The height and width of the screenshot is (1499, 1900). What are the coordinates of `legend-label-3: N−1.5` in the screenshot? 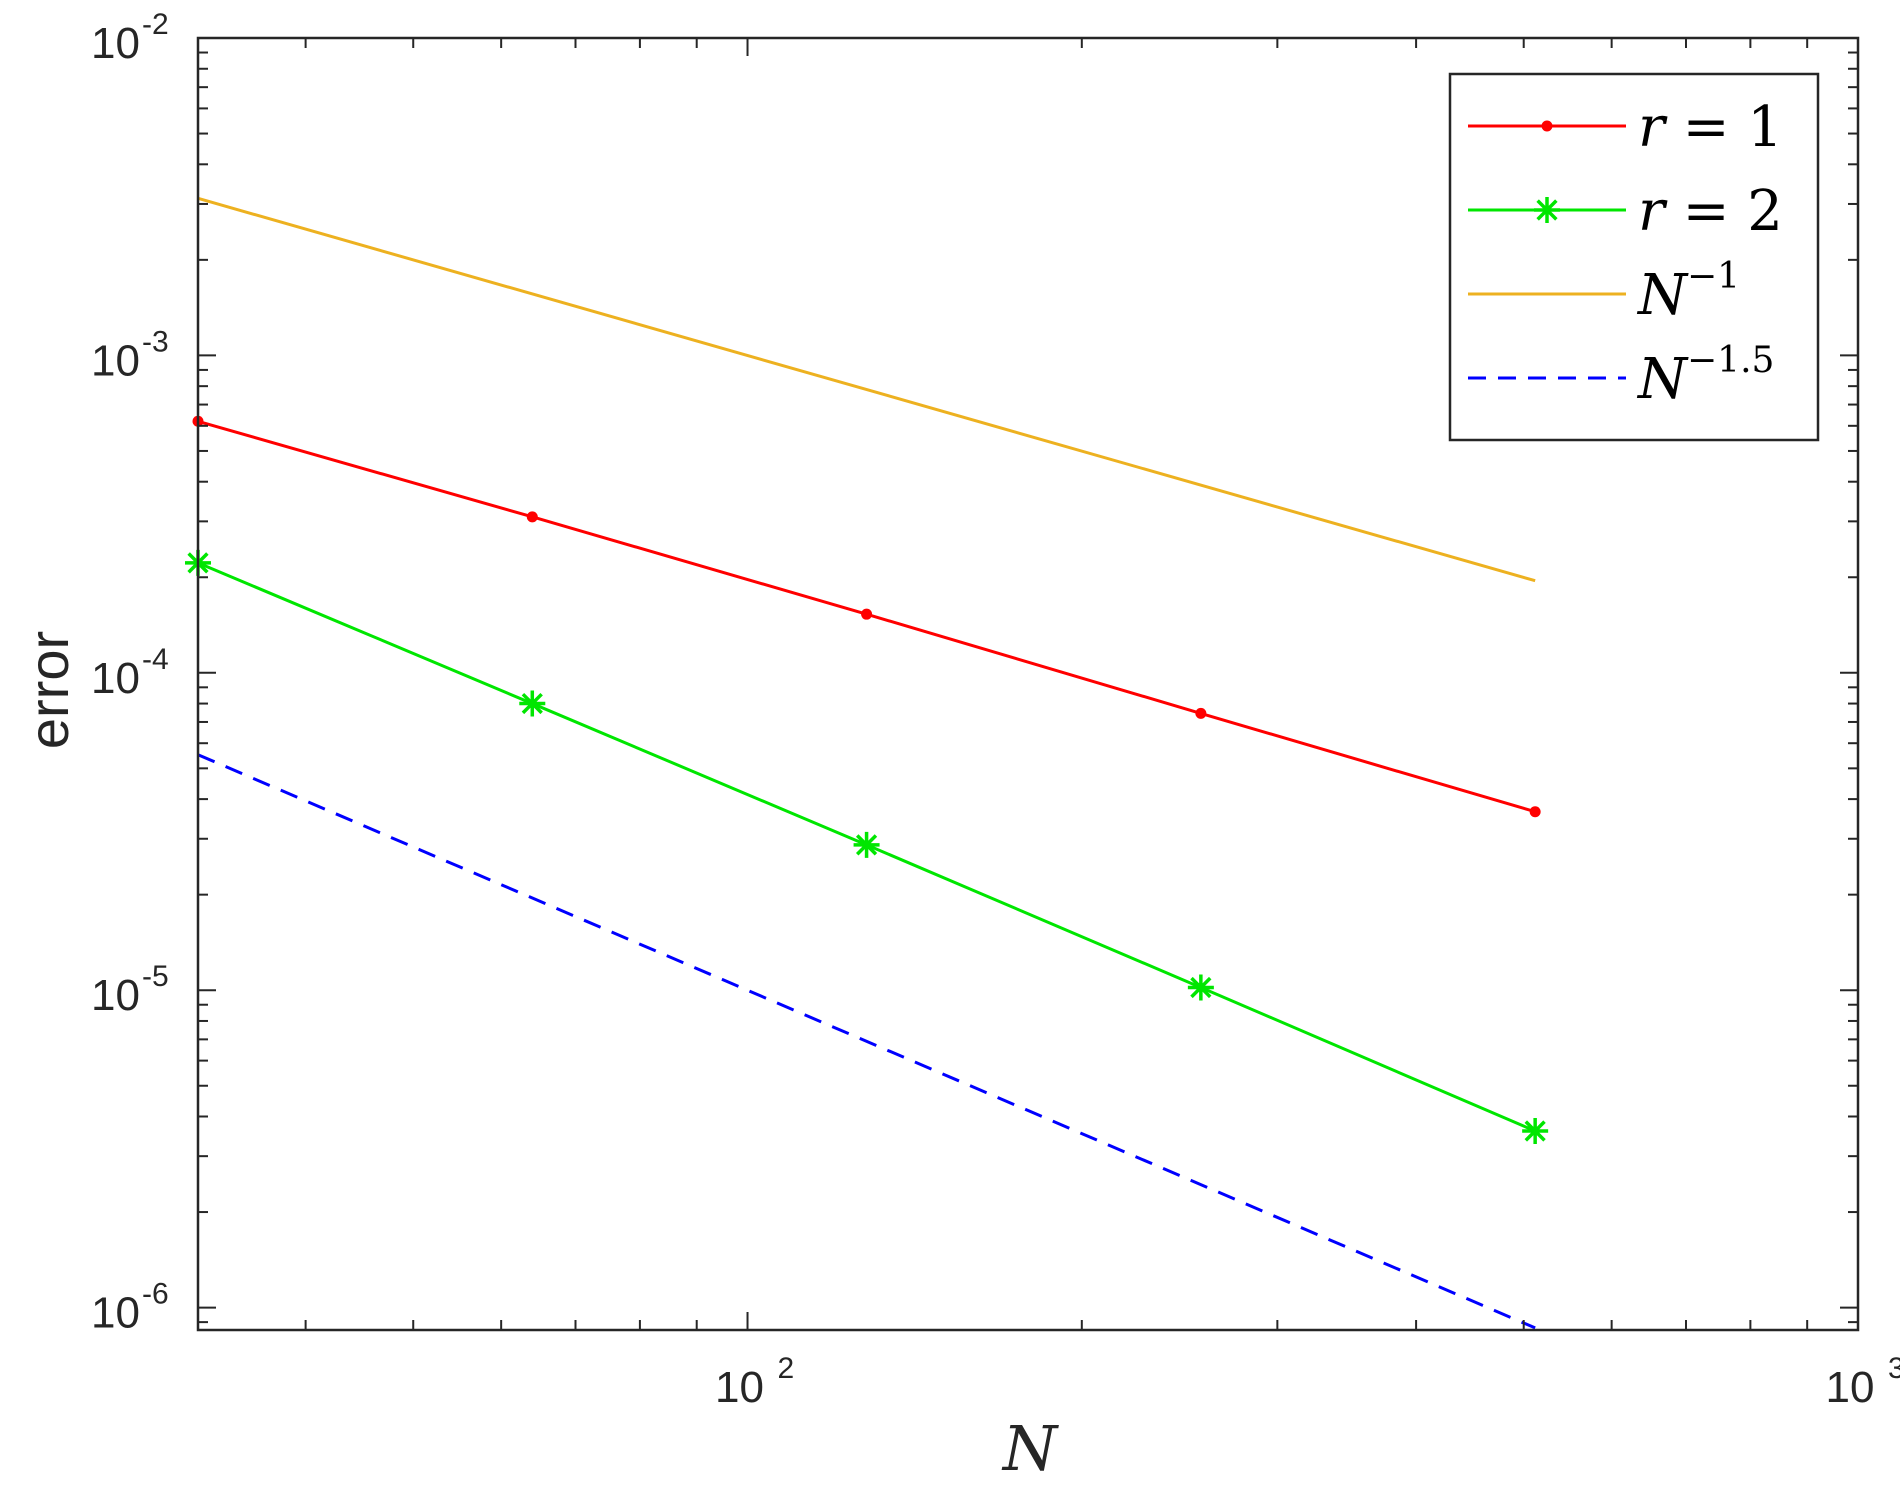 It's located at (1705, 376).